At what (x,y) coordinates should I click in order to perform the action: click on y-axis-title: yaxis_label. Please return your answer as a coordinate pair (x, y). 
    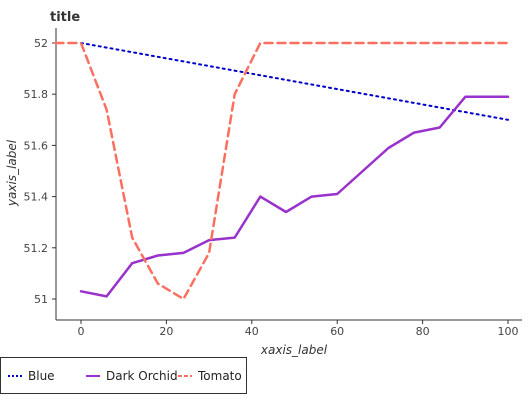
    Looking at the image, I should click on (12, 173).